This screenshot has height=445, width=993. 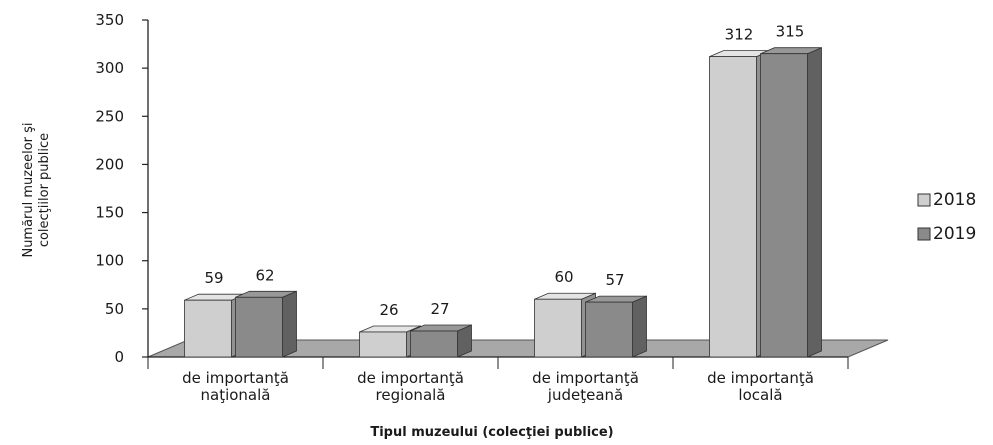 I want to click on data-label: 315, so click(x=790, y=32).